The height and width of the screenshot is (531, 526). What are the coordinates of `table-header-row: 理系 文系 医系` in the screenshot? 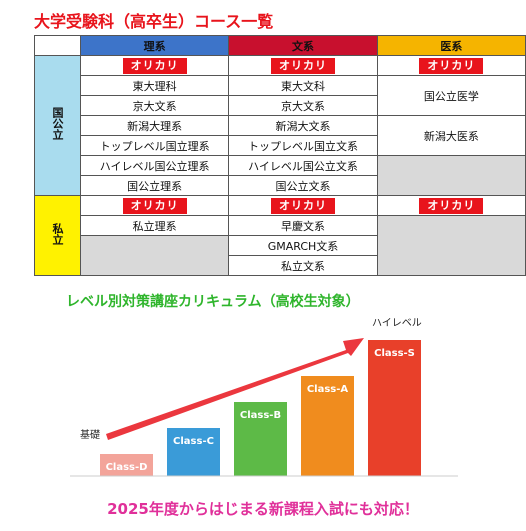 It's located at (280, 45).